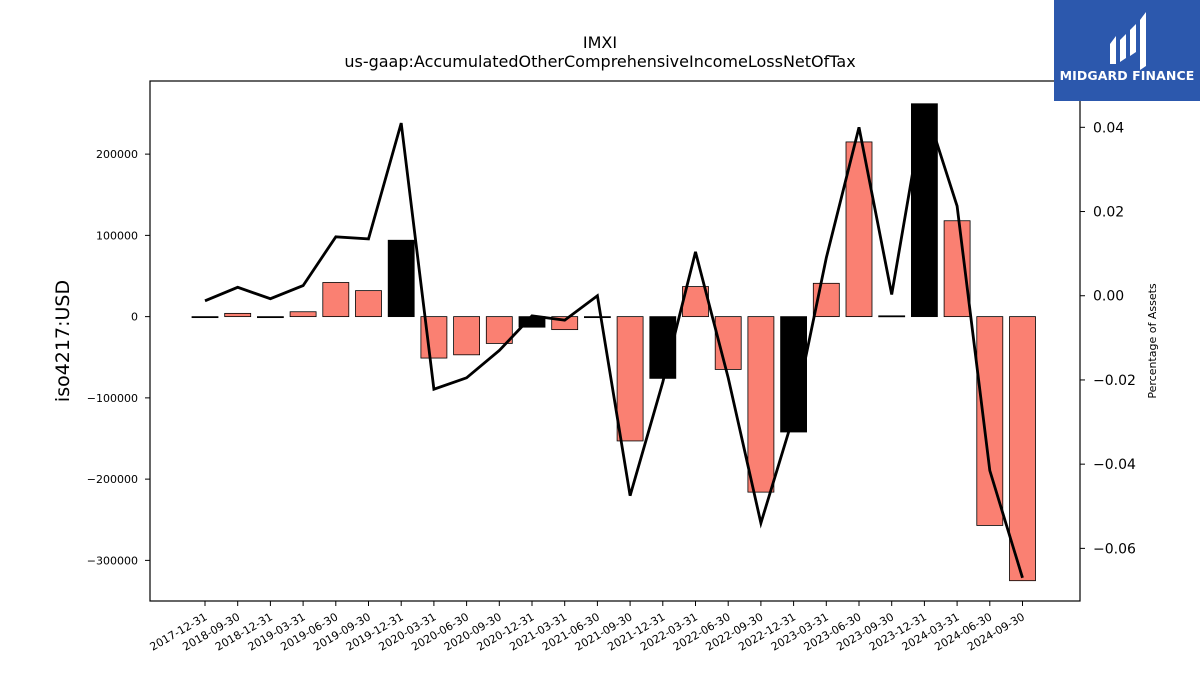  I want to click on logo-mark-icon, so click(1128, 41).